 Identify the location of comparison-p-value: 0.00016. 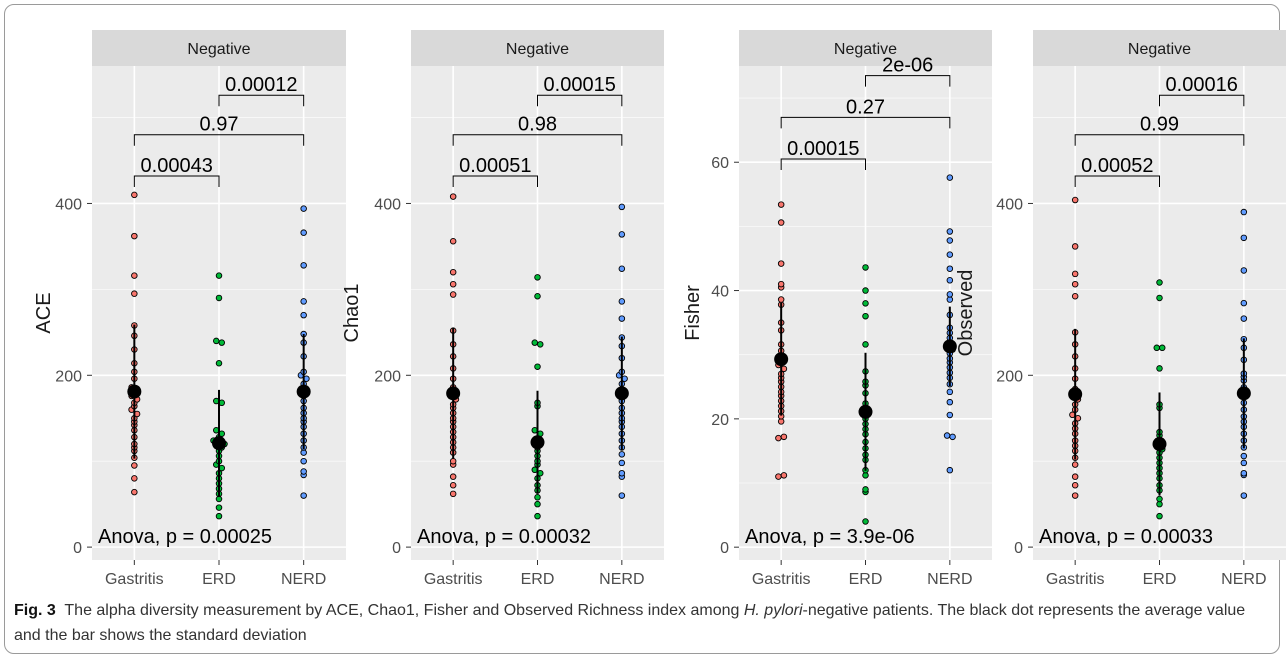
(1202, 85).